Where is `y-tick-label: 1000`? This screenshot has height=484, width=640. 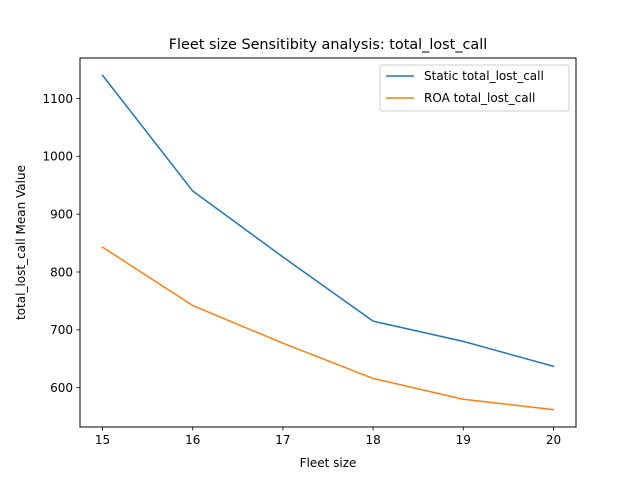
y-tick-label: 1000 is located at coordinates (57, 157).